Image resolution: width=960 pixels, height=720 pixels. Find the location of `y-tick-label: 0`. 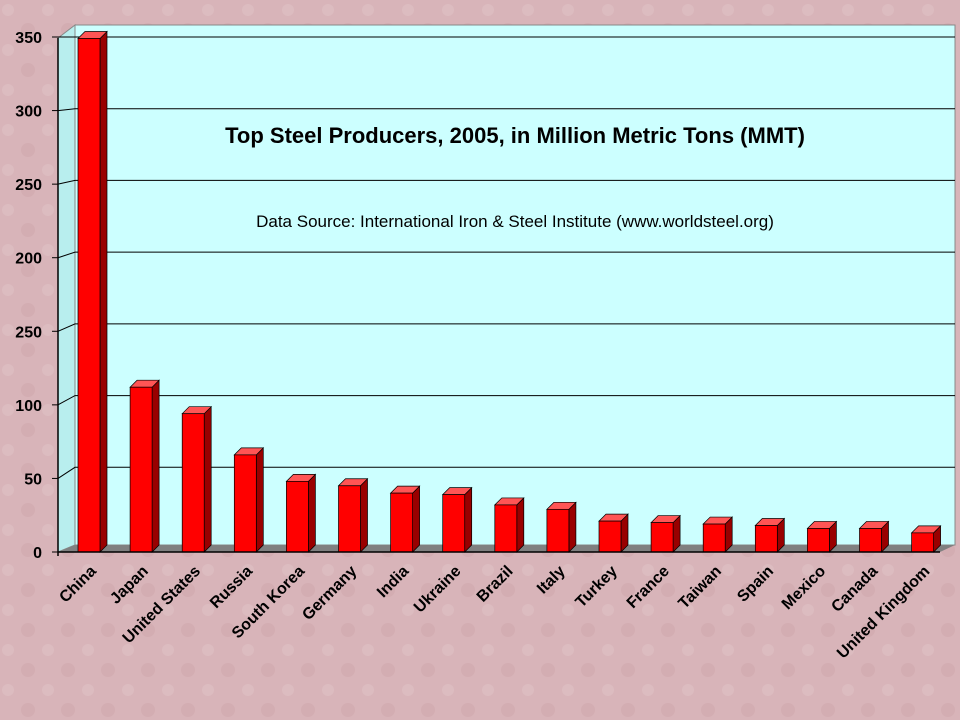

y-tick-label: 0 is located at coordinates (37, 553).